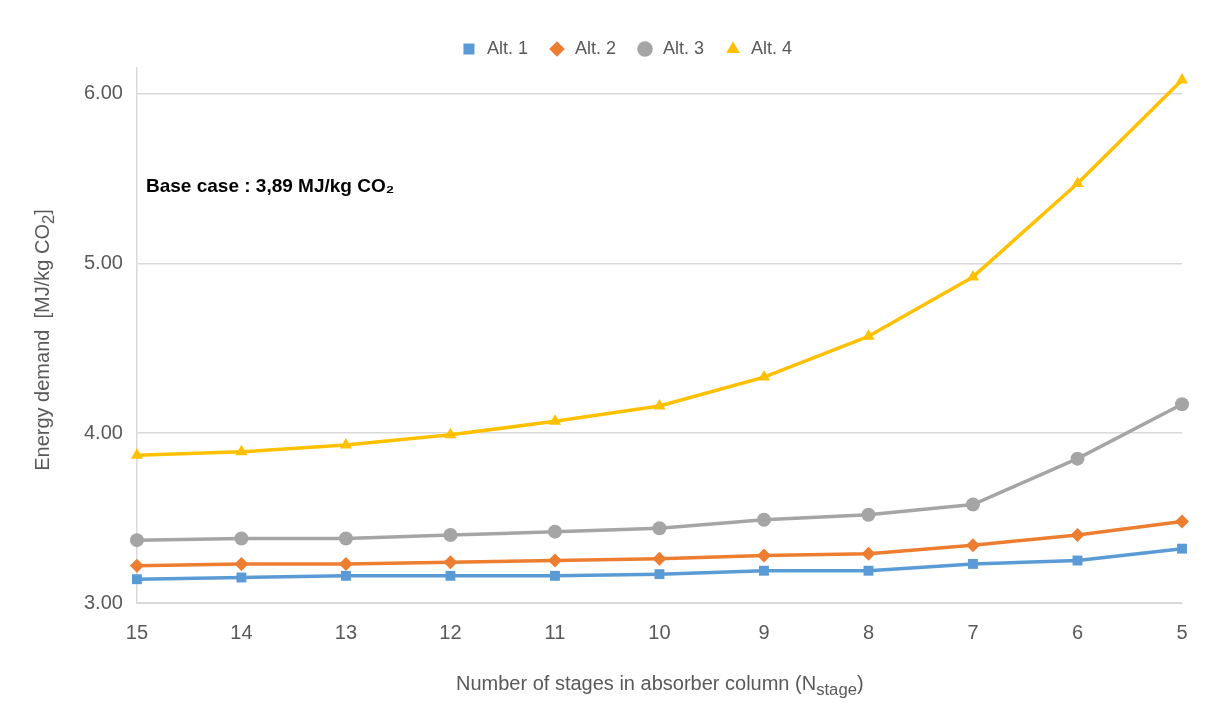 Image resolution: width=1212 pixels, height=713 pixels. I want to click on x-tick-label: 11, so click(555, 631).